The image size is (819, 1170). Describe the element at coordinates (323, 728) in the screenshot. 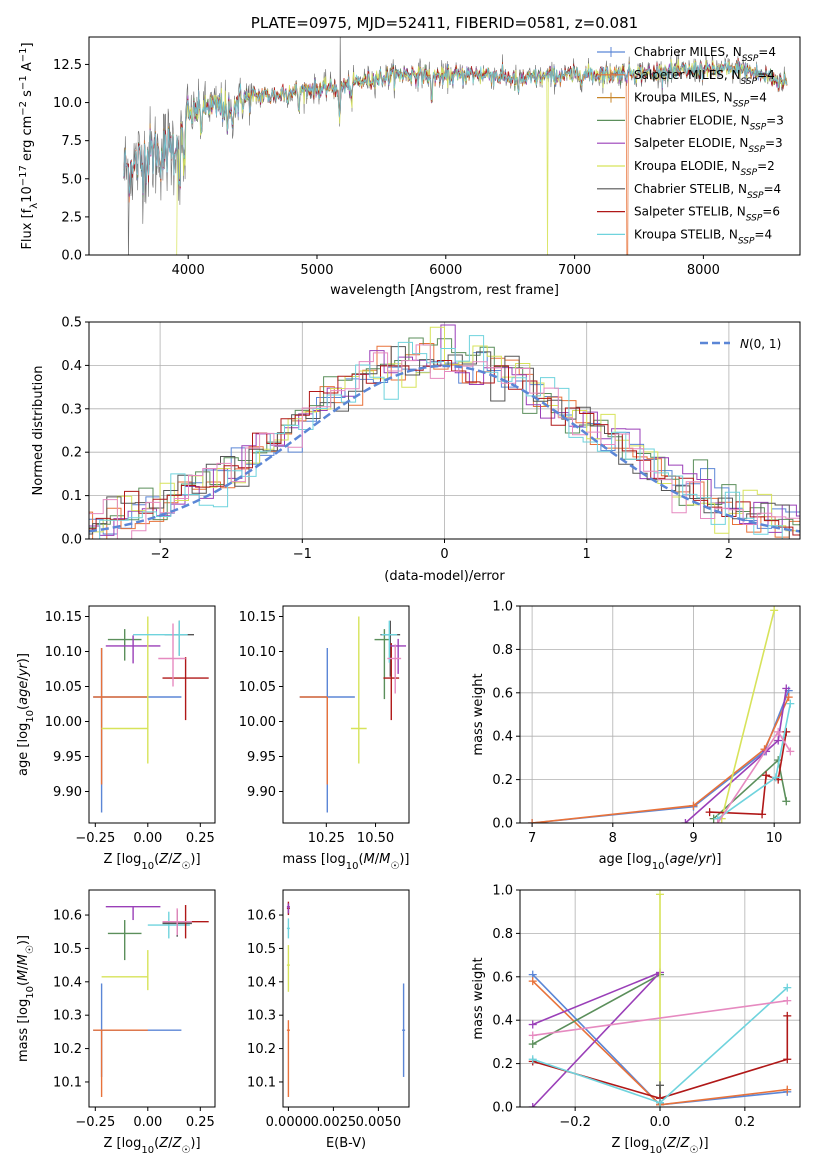

I see `age_vs_mass-axes: 10.25 10.50 9.90 9.95 10.00 10.05 10.10 10.15` at that location.